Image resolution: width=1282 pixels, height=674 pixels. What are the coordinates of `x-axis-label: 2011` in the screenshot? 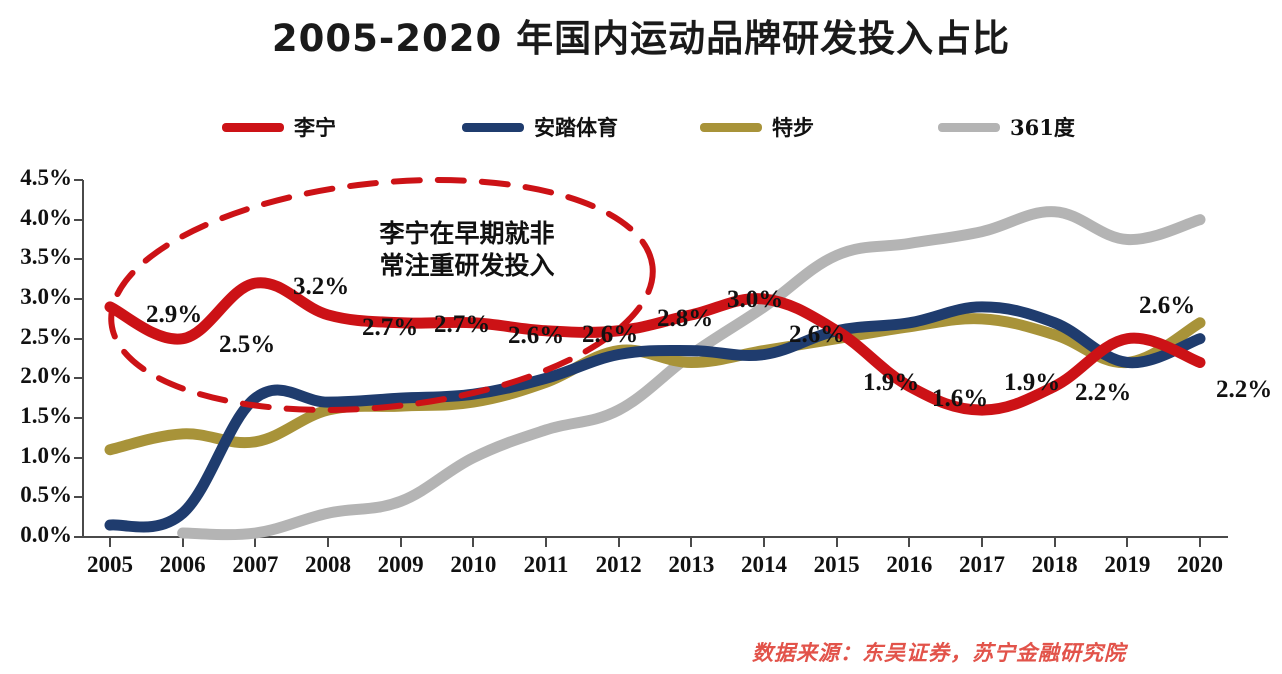 It's located at (546, 564).